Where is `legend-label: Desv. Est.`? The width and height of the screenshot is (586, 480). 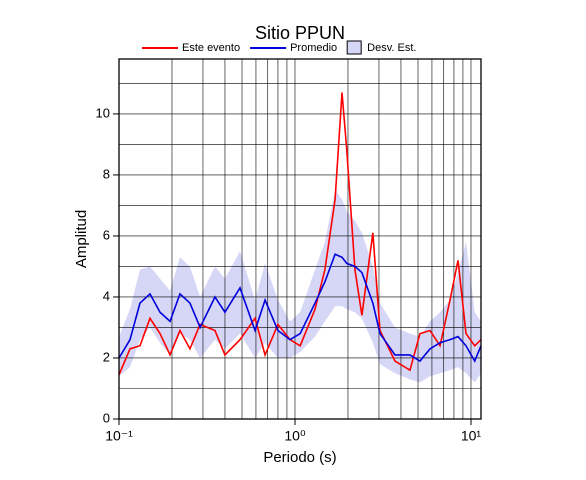
legend-label: Desv. Est. is located at coordinates (391, 48).